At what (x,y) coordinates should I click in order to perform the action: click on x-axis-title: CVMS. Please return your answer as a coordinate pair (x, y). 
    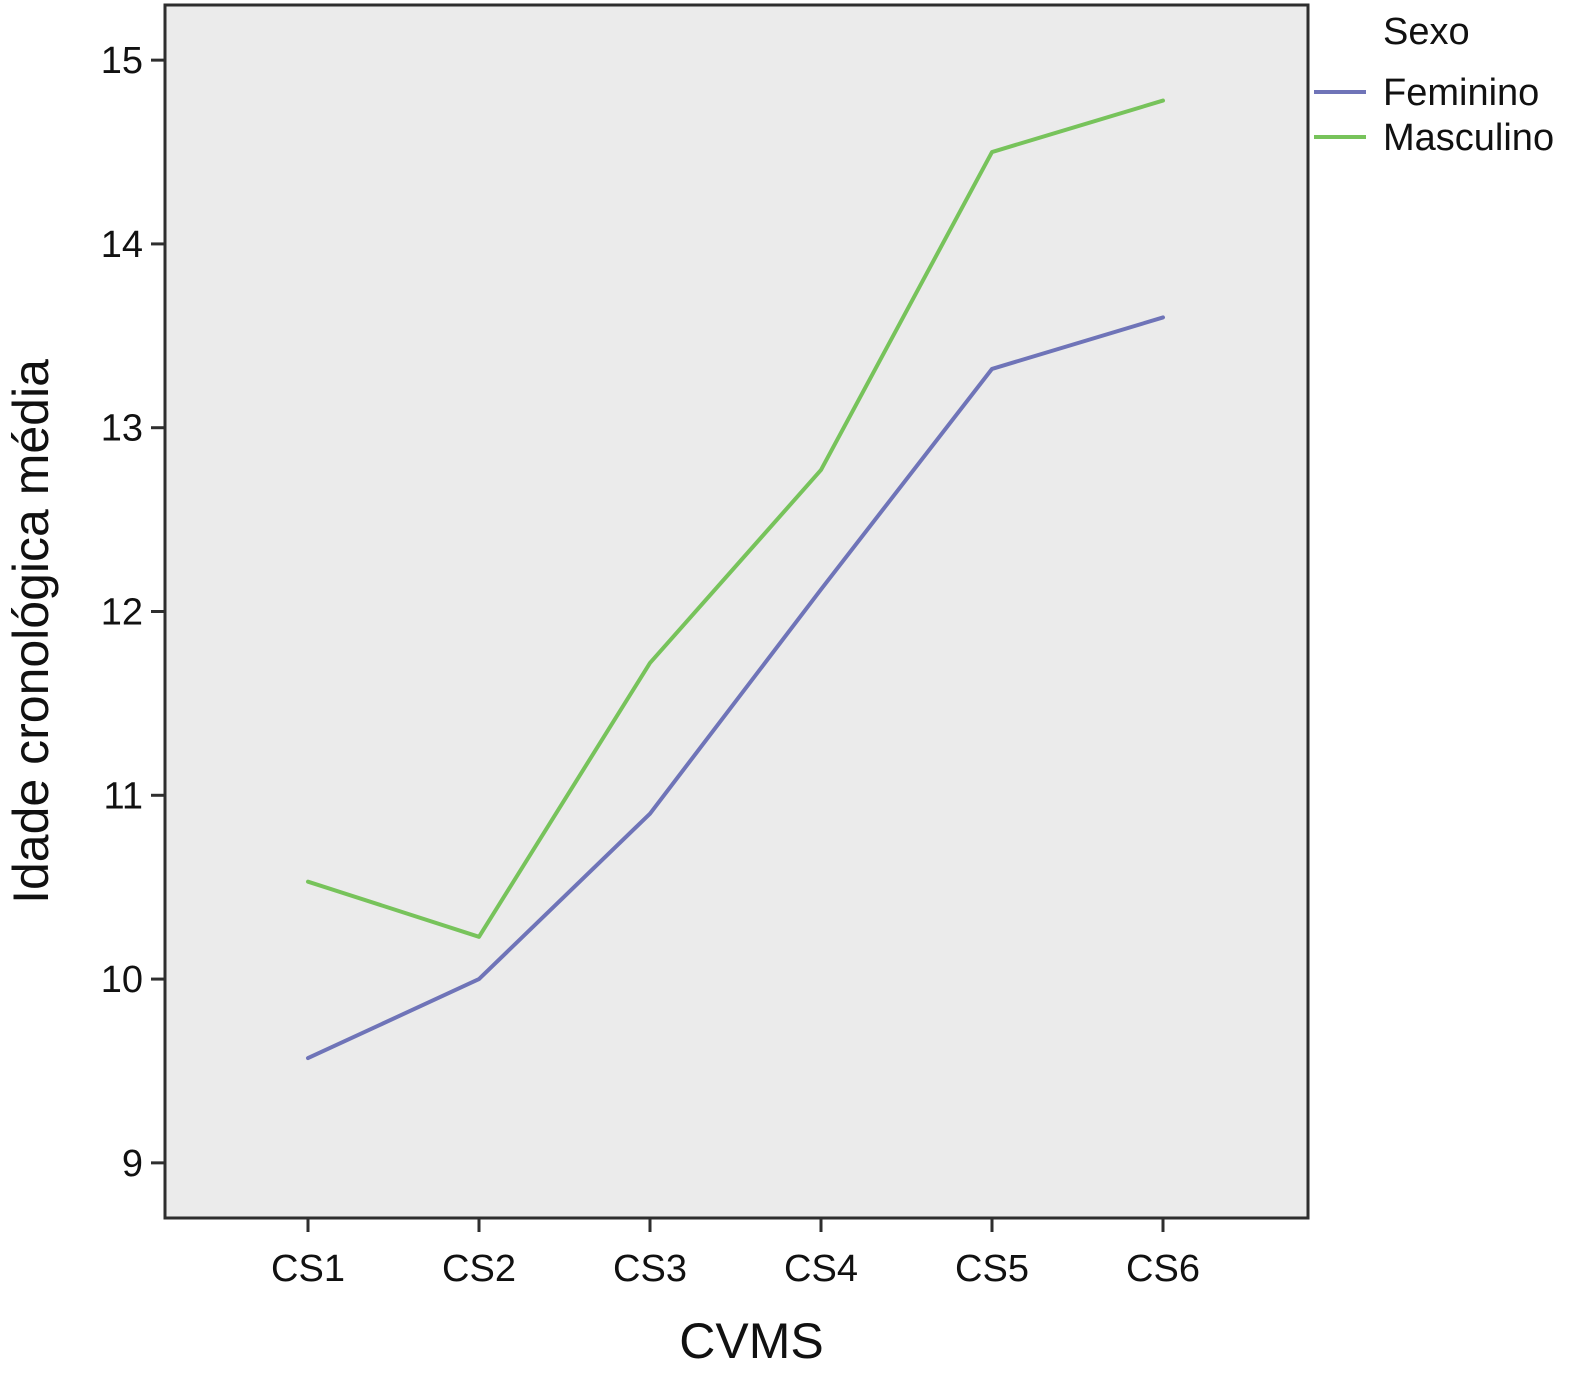
    Looking at the image, I should click on (751, 1341).